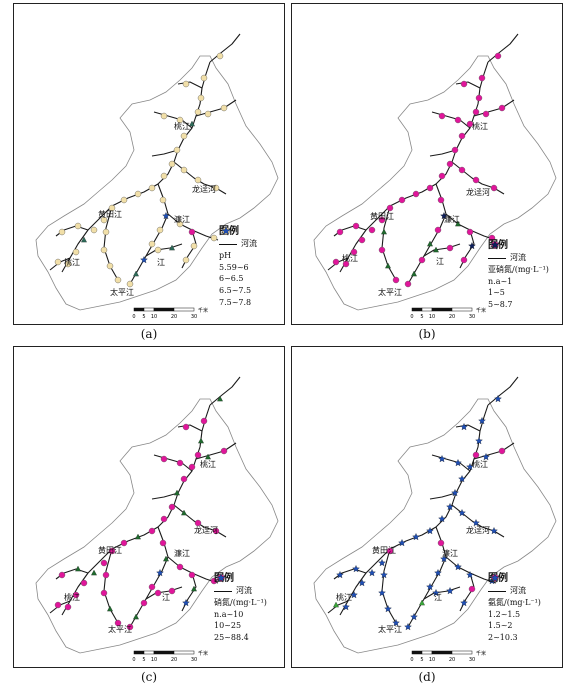 Image resolution: width=576 pixels, height=686 pixels. What do you see at coordinates (427, 677) in the screenshot?
I see `caption-d: (d)` at bounding box center [427, 677].